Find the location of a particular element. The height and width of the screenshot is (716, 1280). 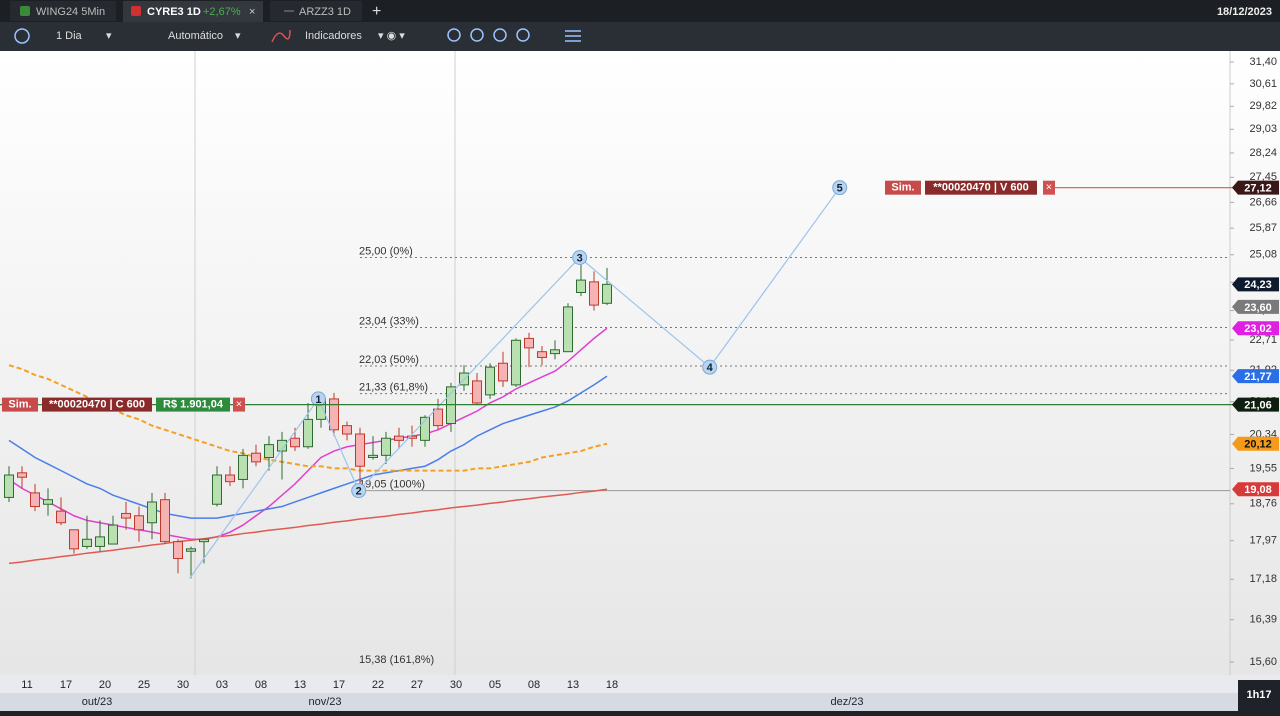

x-tick-label: 17 is located at coordinates (66, 685).